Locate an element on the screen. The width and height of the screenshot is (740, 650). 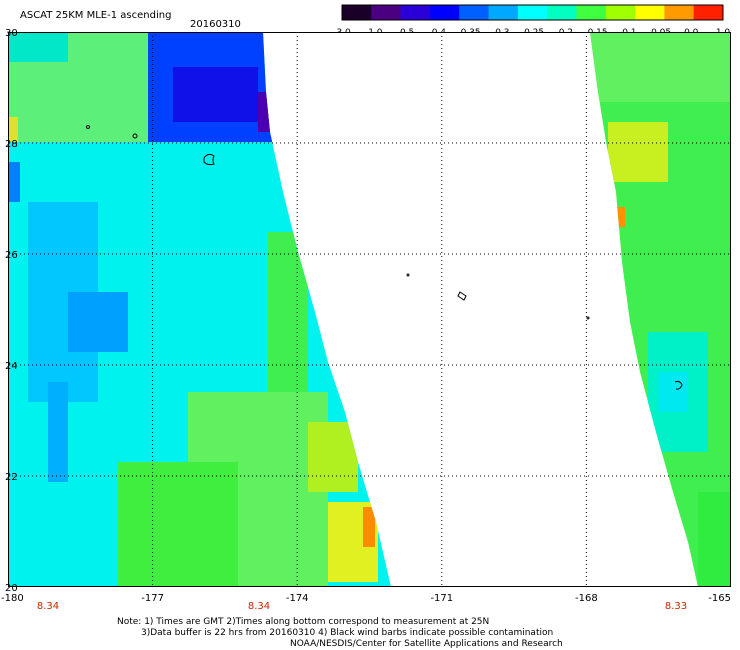
lon-tick-label: -168 is located at coordinates (586, 598).